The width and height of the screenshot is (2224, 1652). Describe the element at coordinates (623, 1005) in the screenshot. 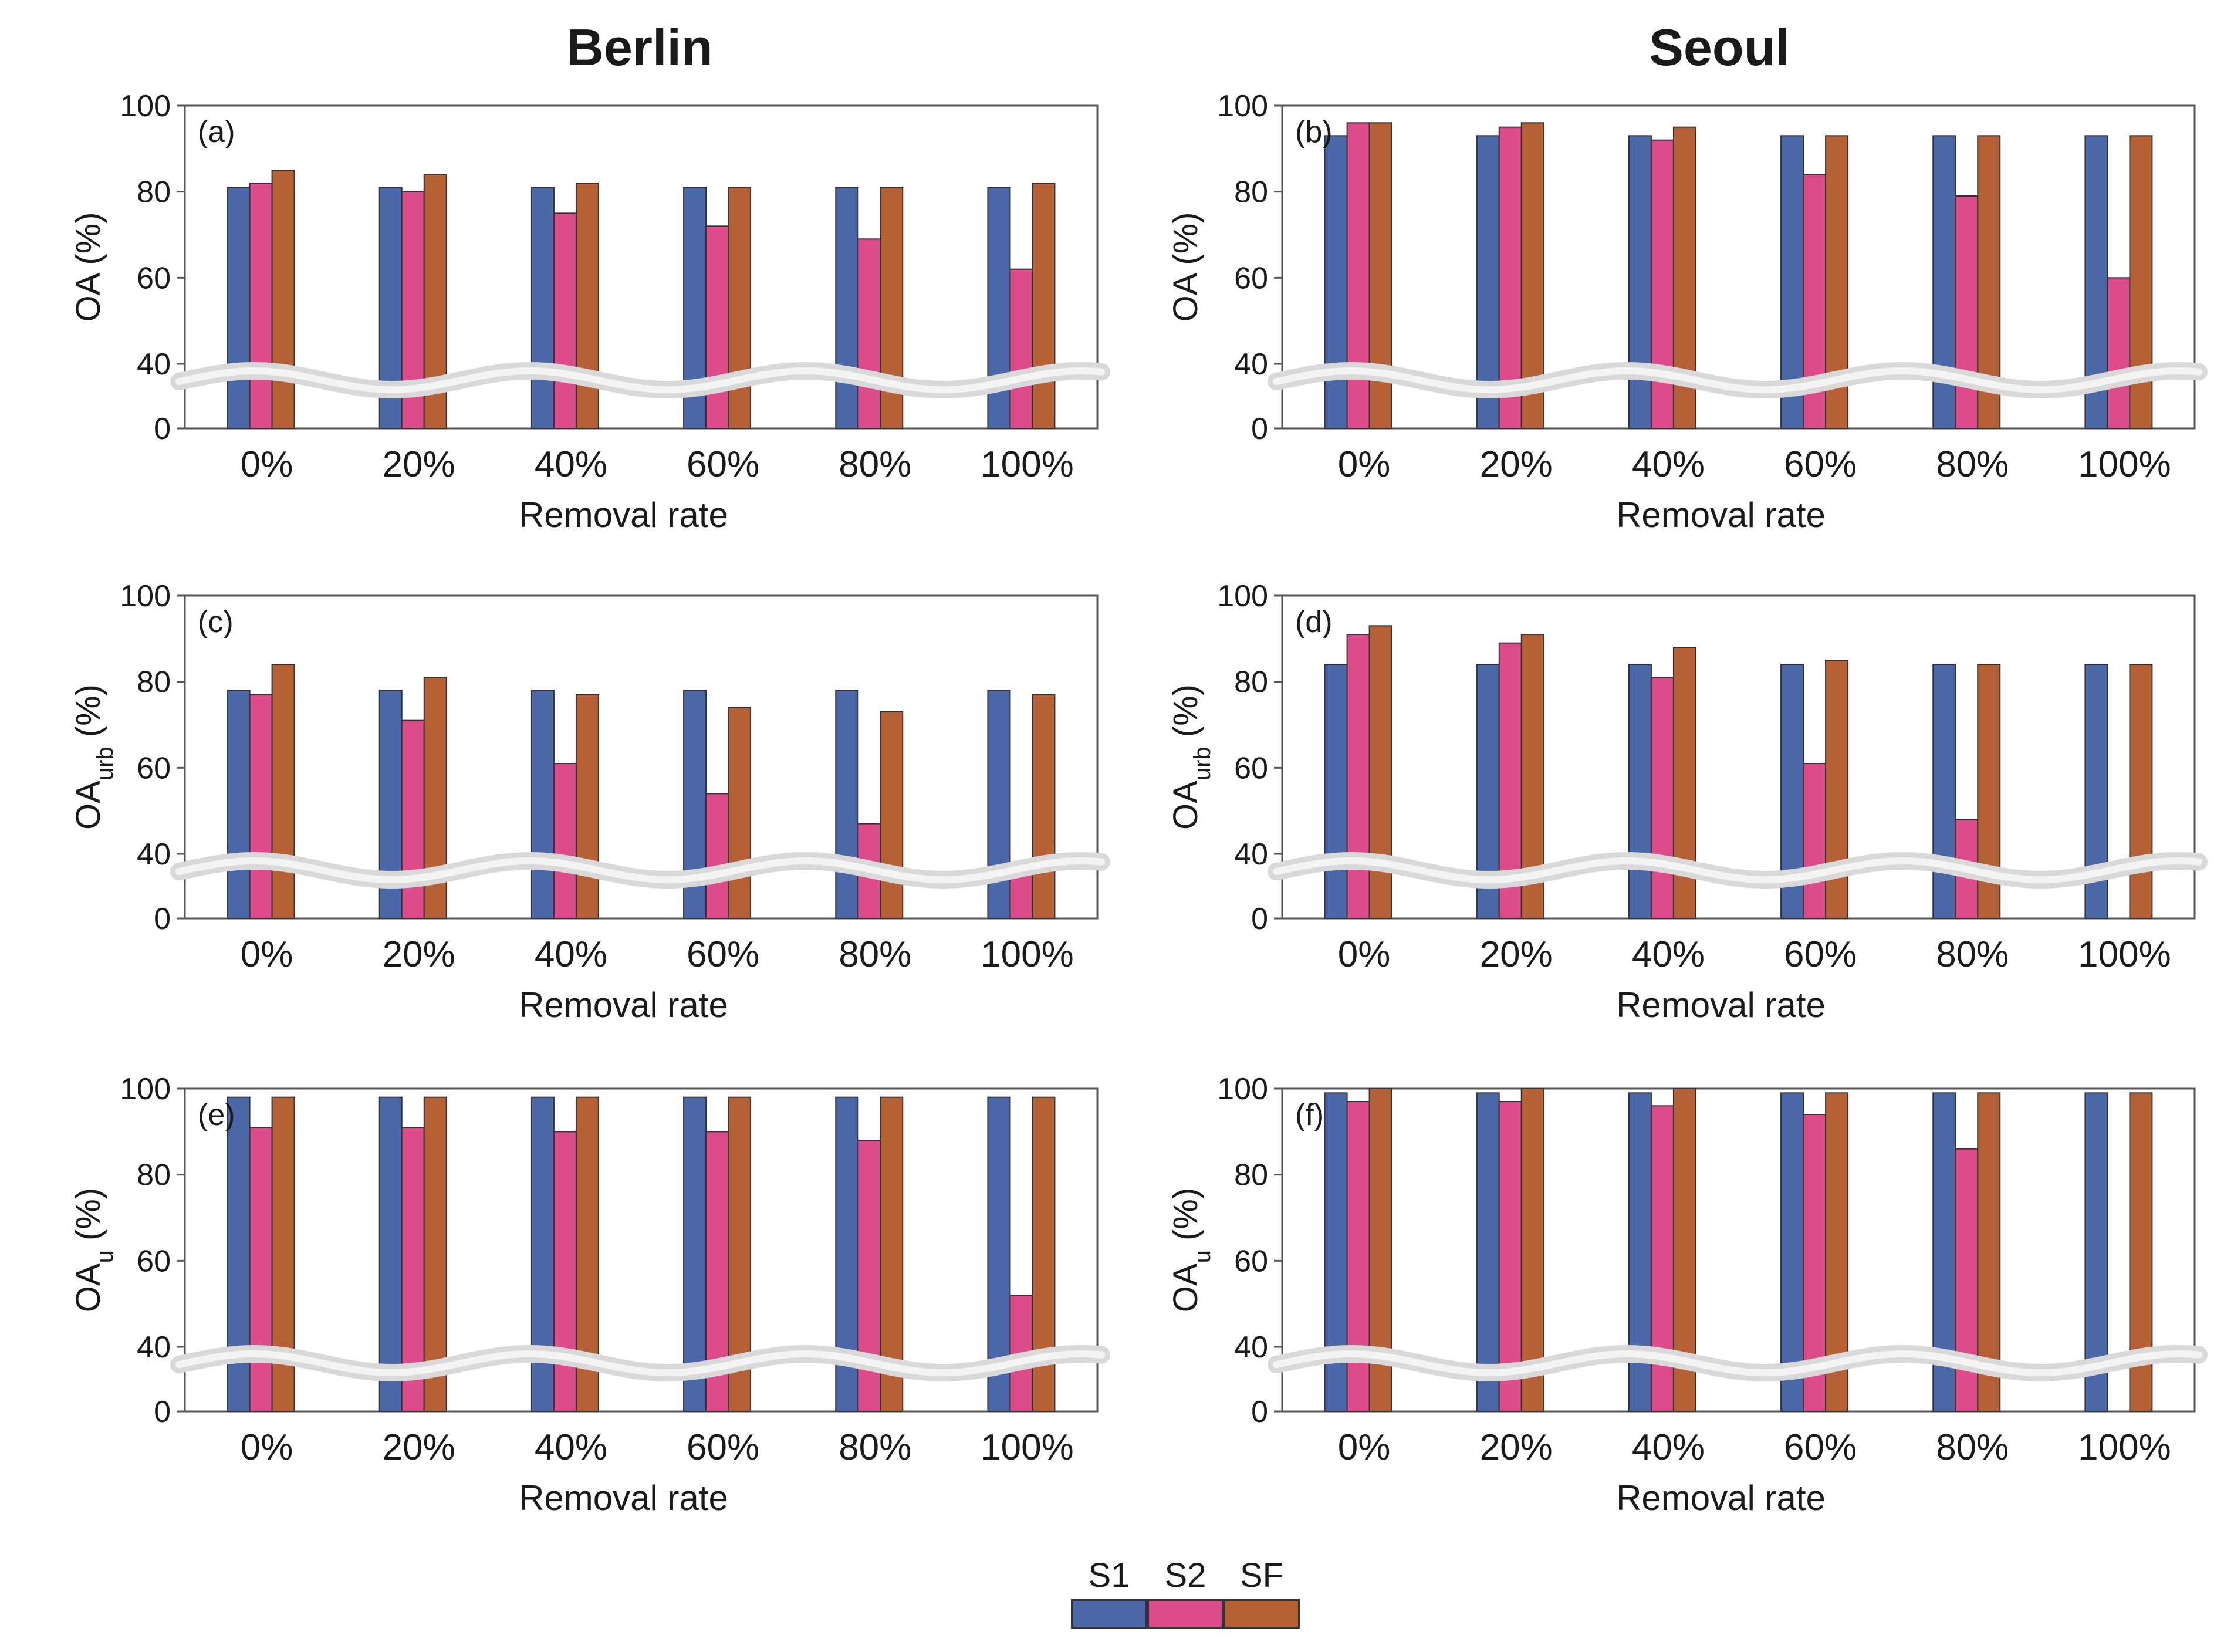

I see `x-axis-label-c: Removal rate` at that location.